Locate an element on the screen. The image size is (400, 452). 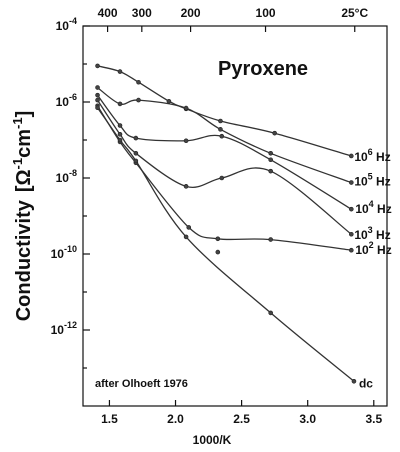
series-label: 106 Hz is located at coordinates (372, 155).